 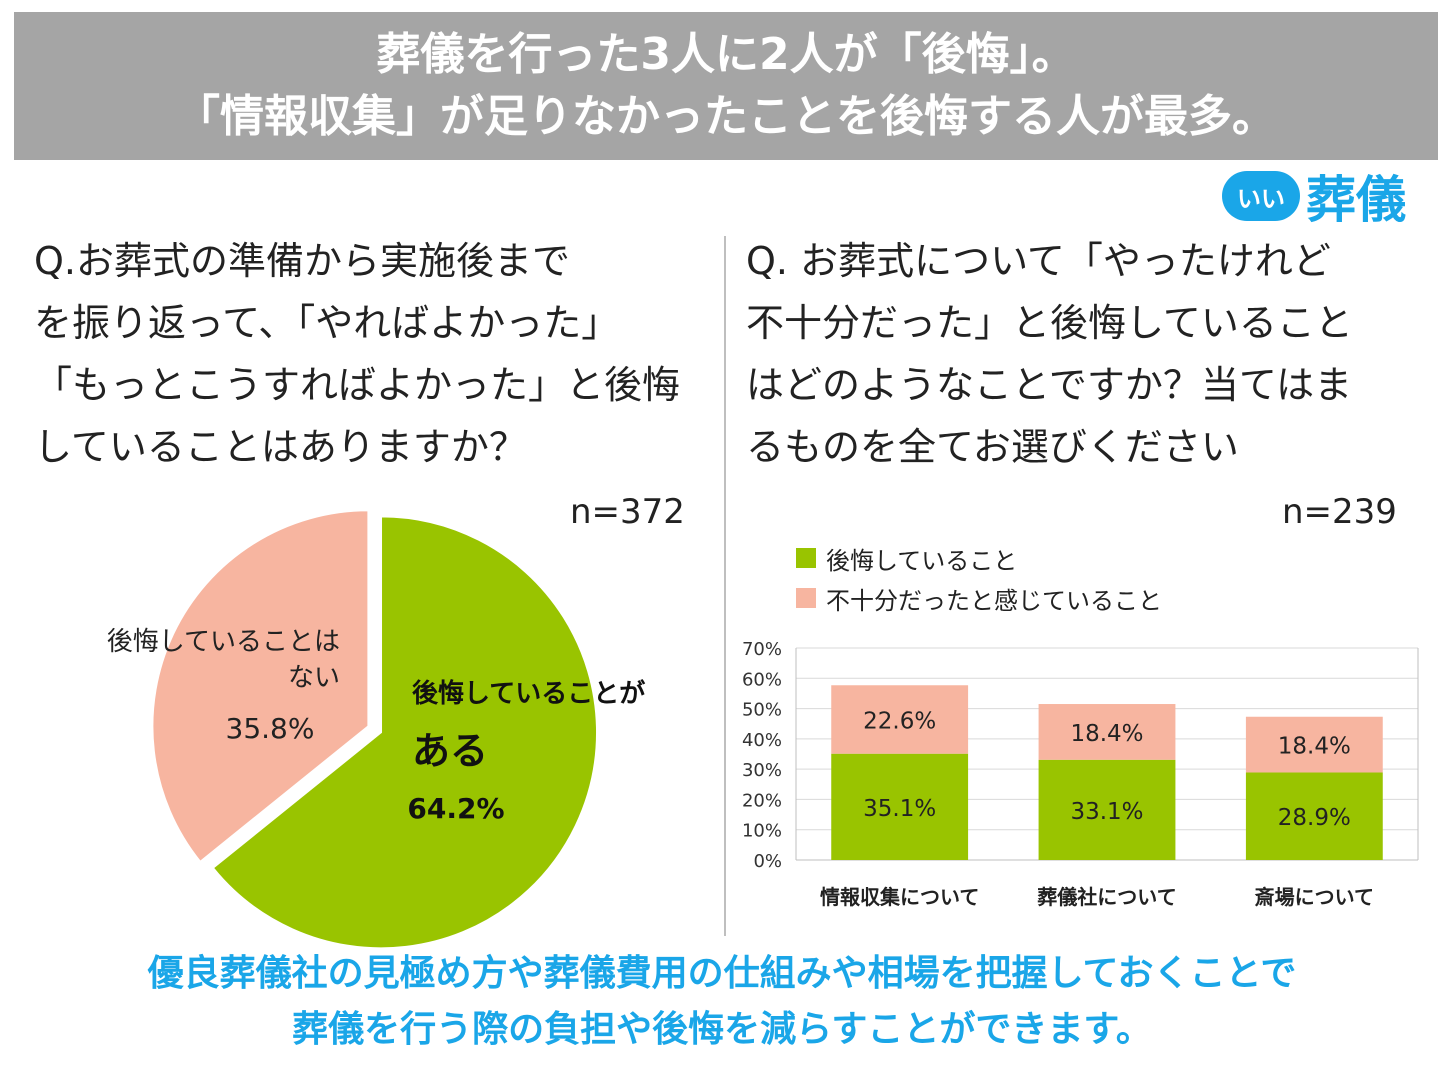 What do you see at coordinates (450, 751) in the screenshot?
I see `pie-label-regret-line2: ある` at bounding box center [450, 751].